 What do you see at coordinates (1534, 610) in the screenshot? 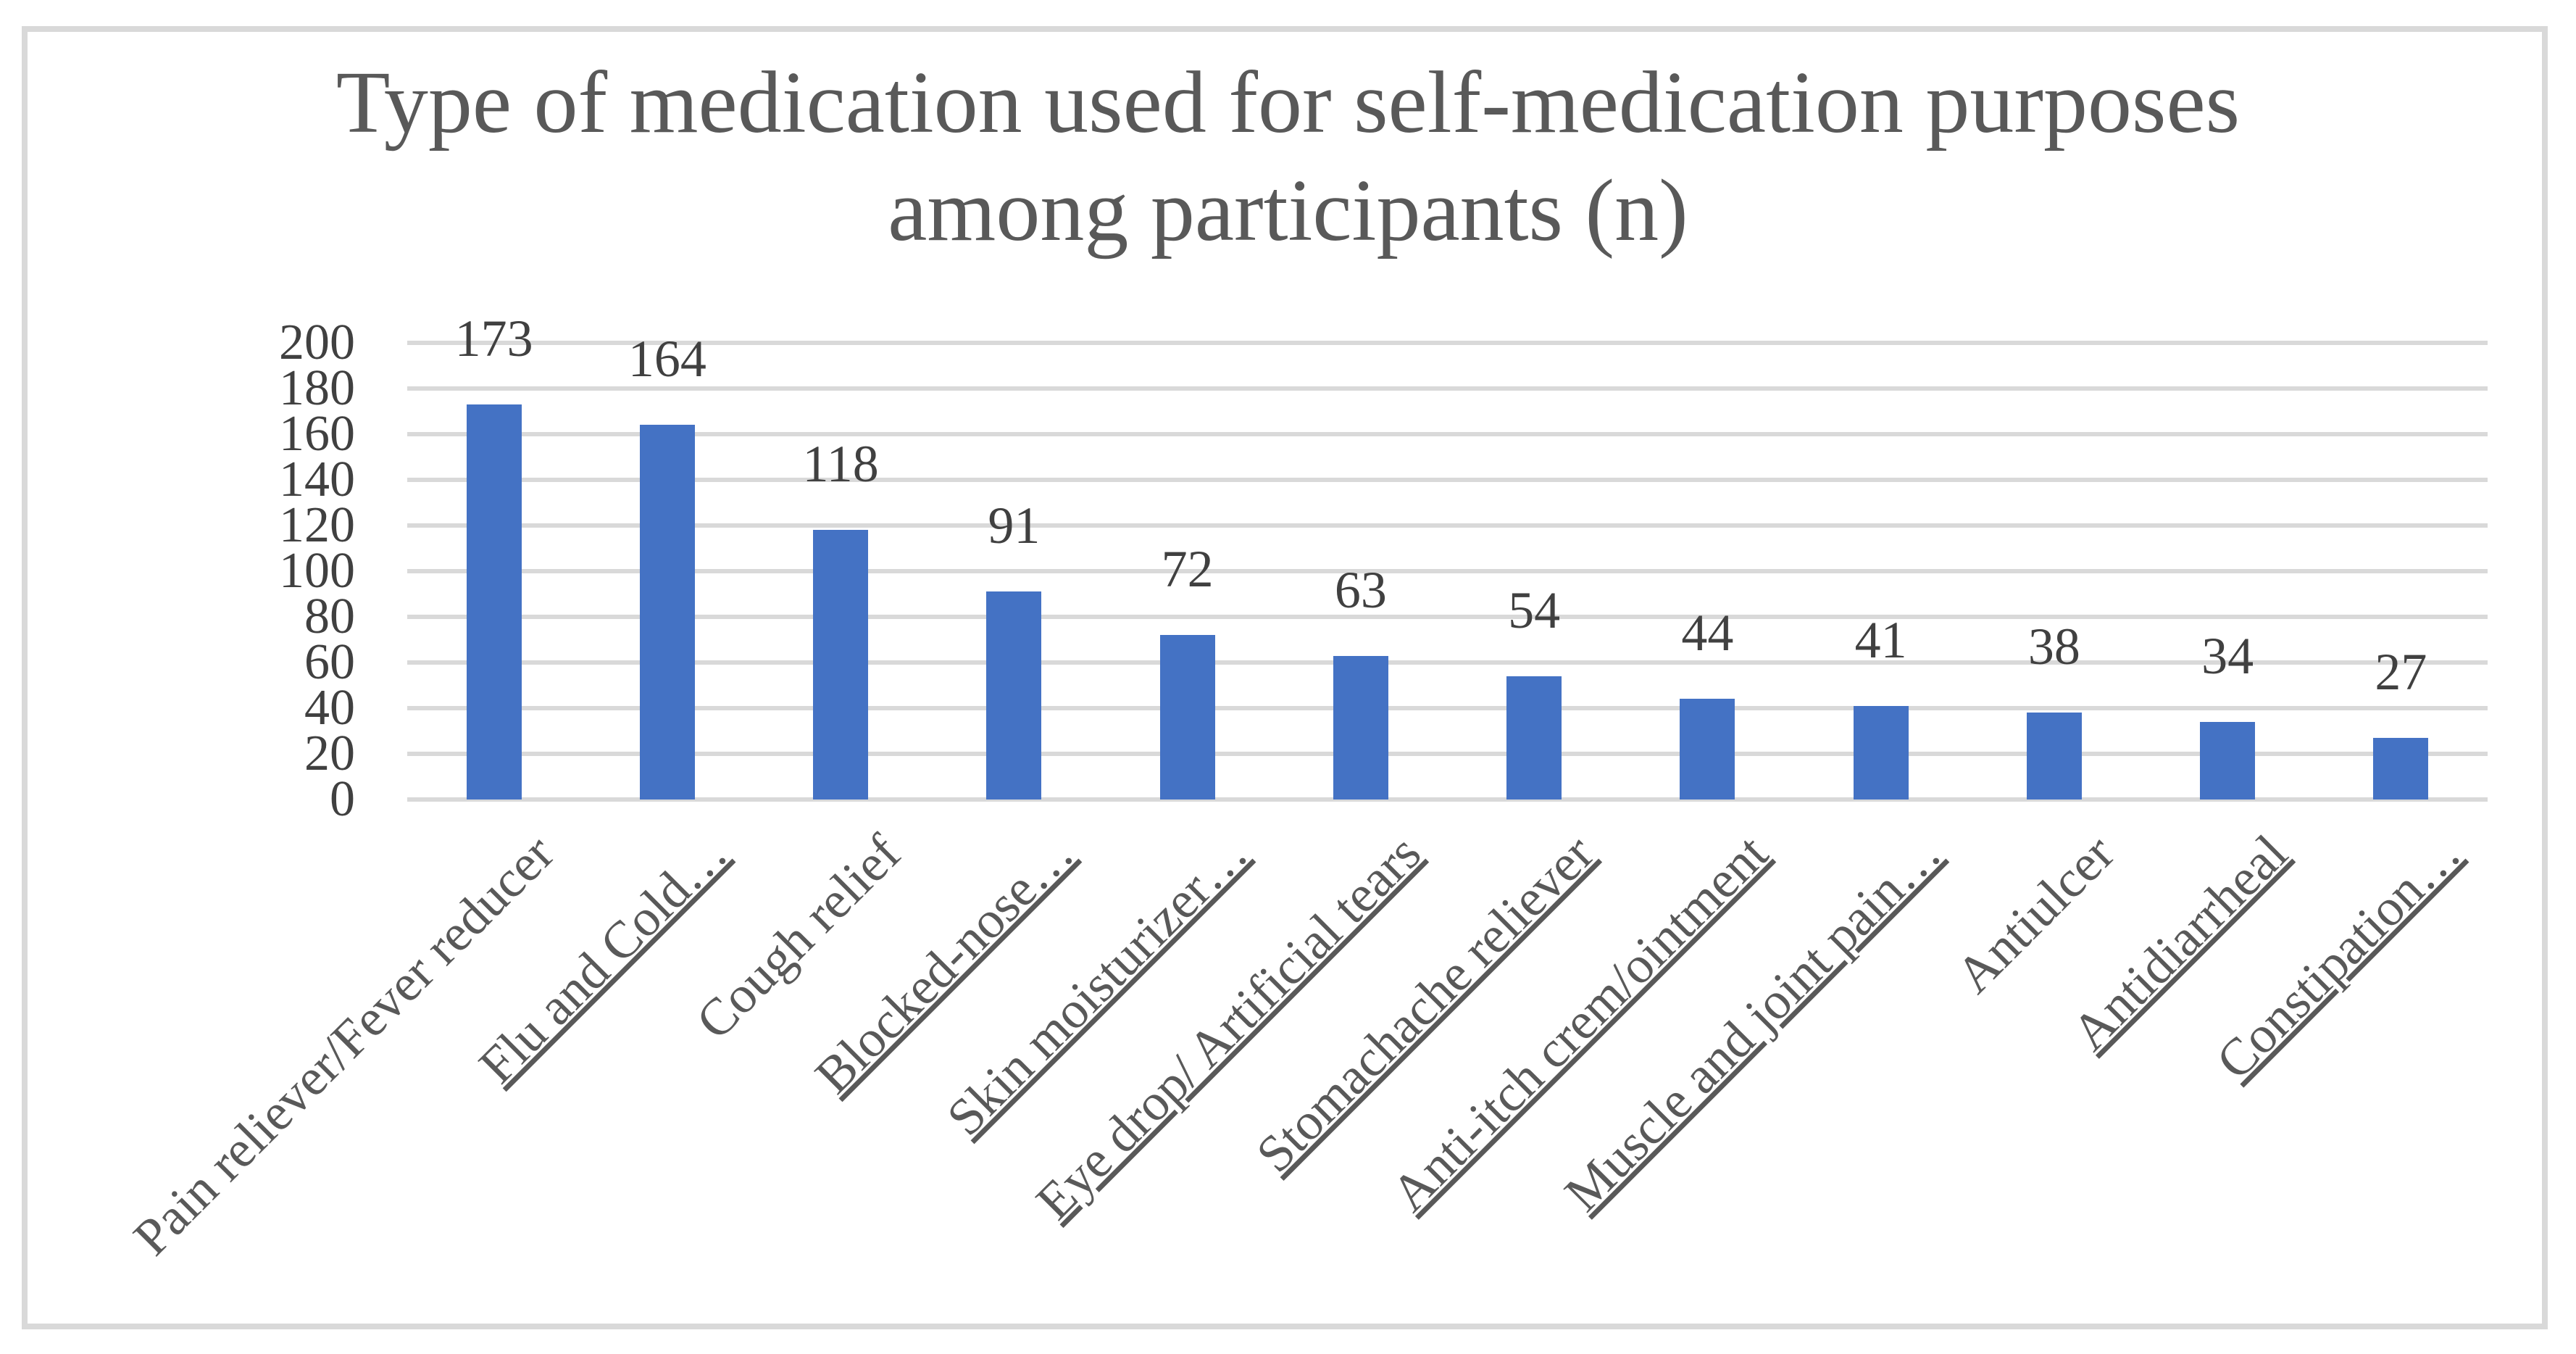
I see `bar-value-label-6: 54` at bounding box center [1534, 610].